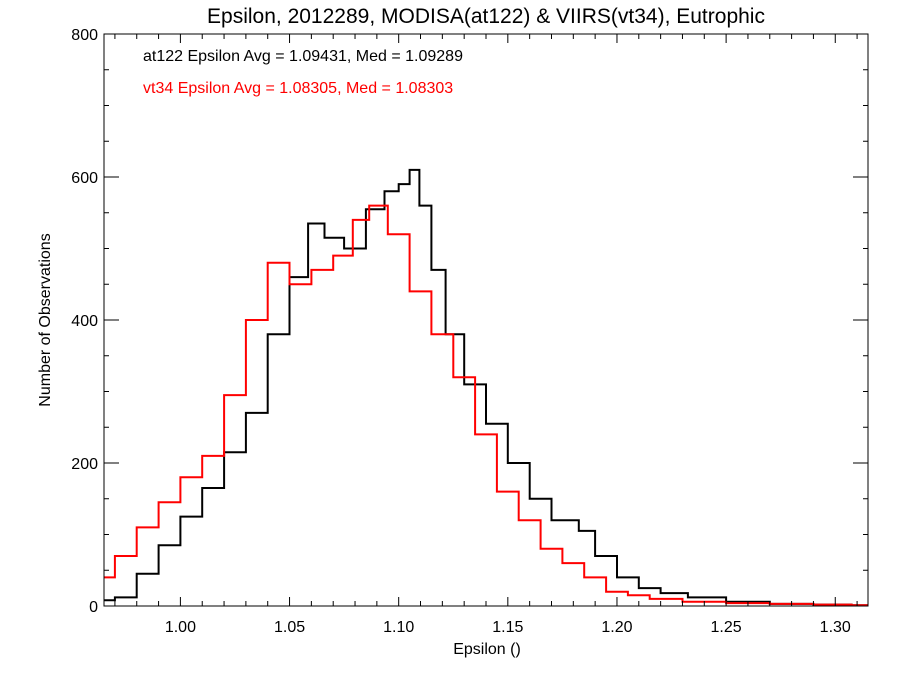  What do you see at coordinates (84, 464) in the screenshot?
I see `y-tick-label: 200` at bounding box center [84, 464].